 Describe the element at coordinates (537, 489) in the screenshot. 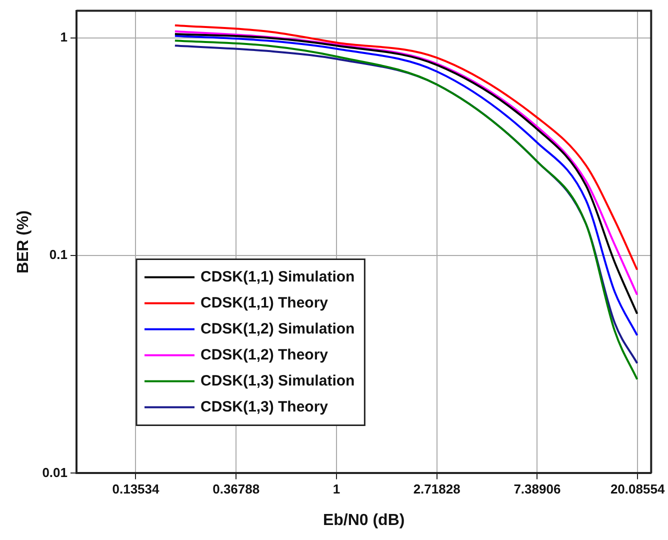

I see `x-tick-label: 7.38906` at that location.